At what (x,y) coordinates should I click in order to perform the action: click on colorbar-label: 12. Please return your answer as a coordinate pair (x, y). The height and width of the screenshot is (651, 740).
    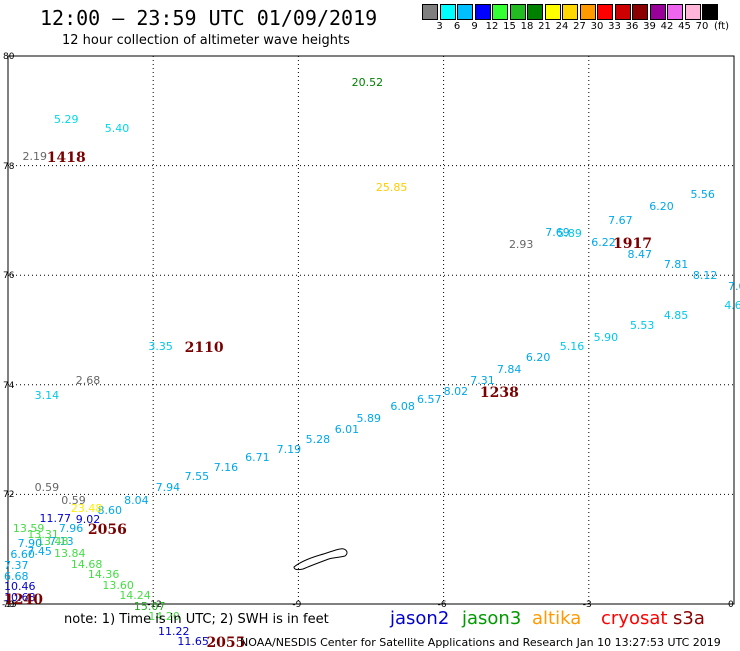
    Looking at the image, I should click on (492, 26).